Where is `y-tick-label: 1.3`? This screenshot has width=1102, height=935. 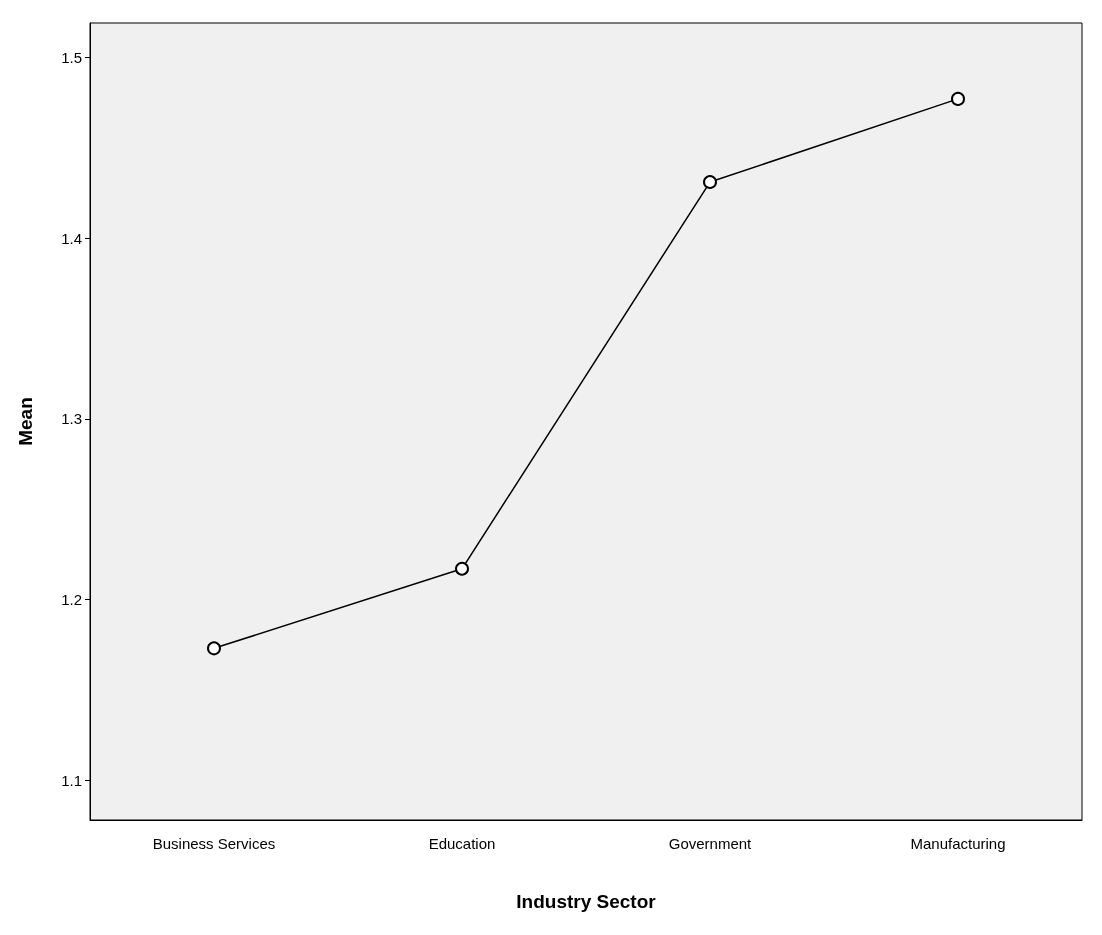 y-tick-label: 1.3 is located at coordinates (71, 419).